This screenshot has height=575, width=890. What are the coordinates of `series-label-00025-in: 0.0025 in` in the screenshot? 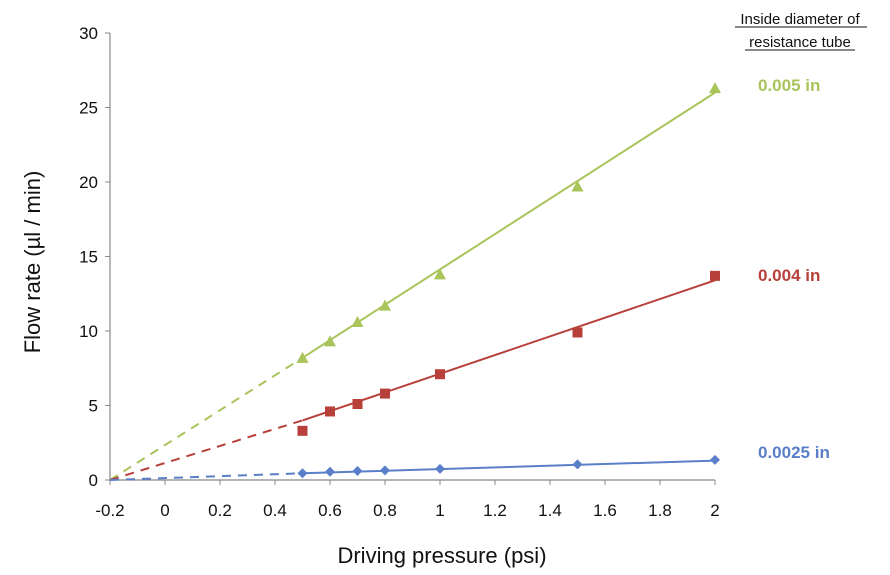 It's located at (794, 452).